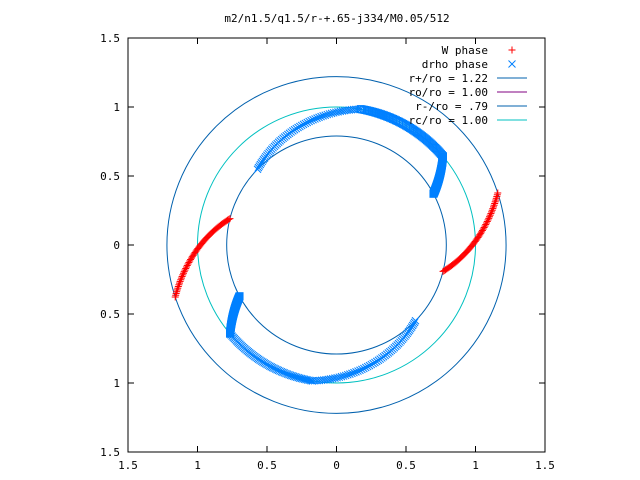 The height and width of the screenshot is (480, 640). Describe the element at coordinates (336, 465) in the screenshot. I see `x-tick-label: 0` at that location.